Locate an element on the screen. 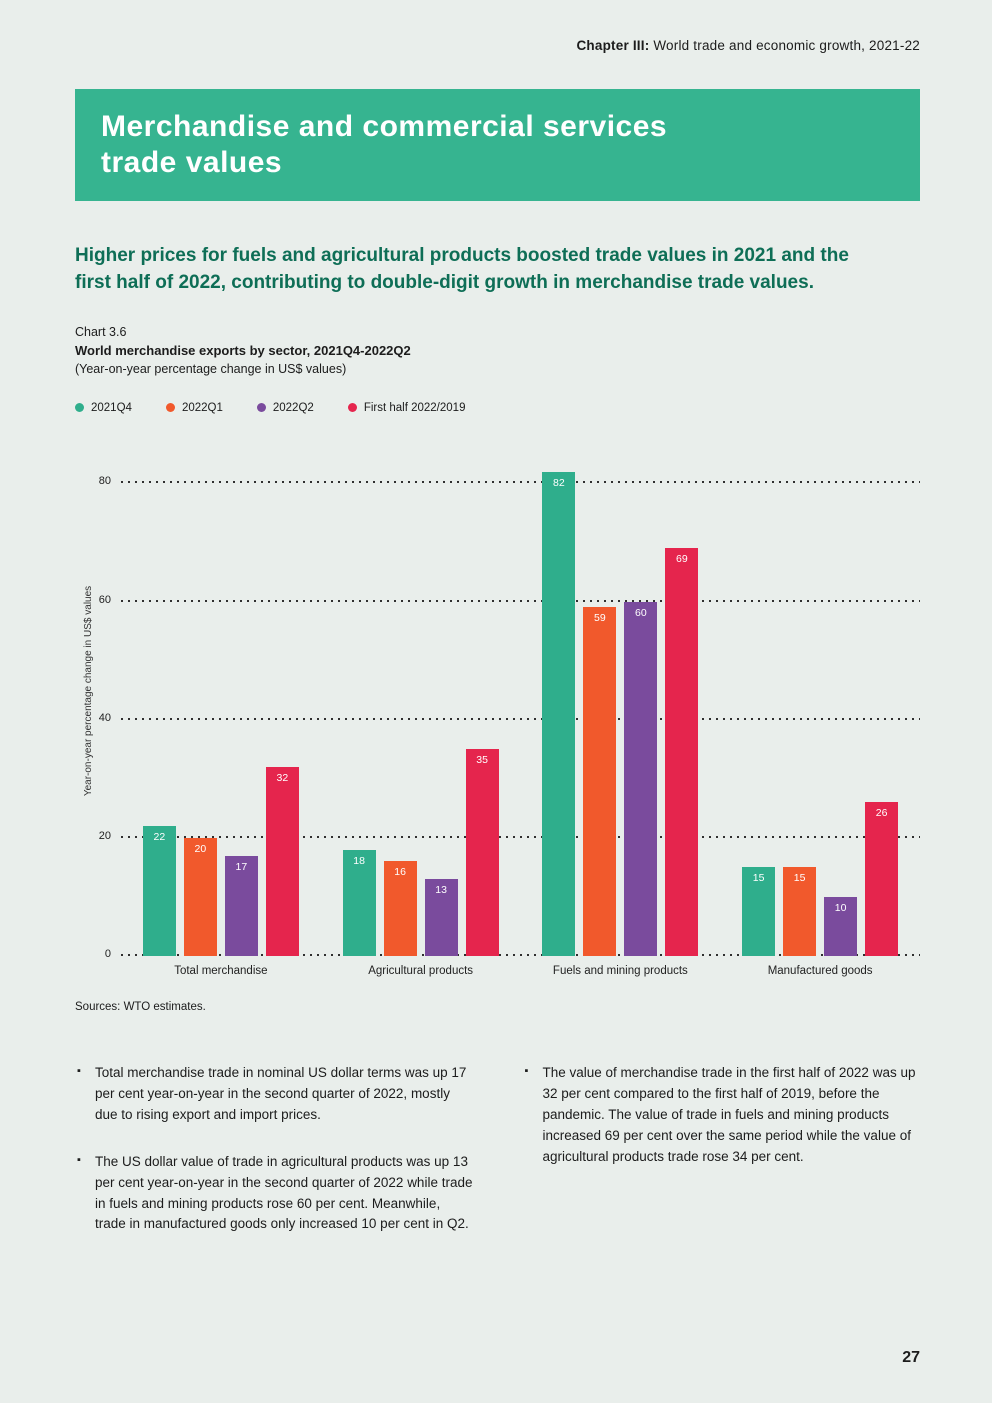 Image resolution: width=992 pixels, height=1403 pixels. section-title-line1: Merchandise and commercial services is located at coordinates (384, 126).